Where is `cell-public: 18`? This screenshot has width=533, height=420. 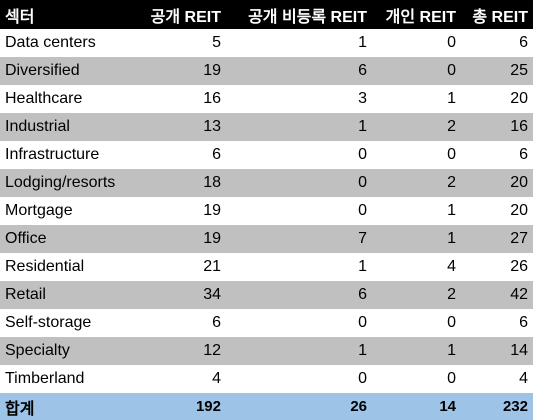
cell-public: 18 is located at coordinates (184, 183).